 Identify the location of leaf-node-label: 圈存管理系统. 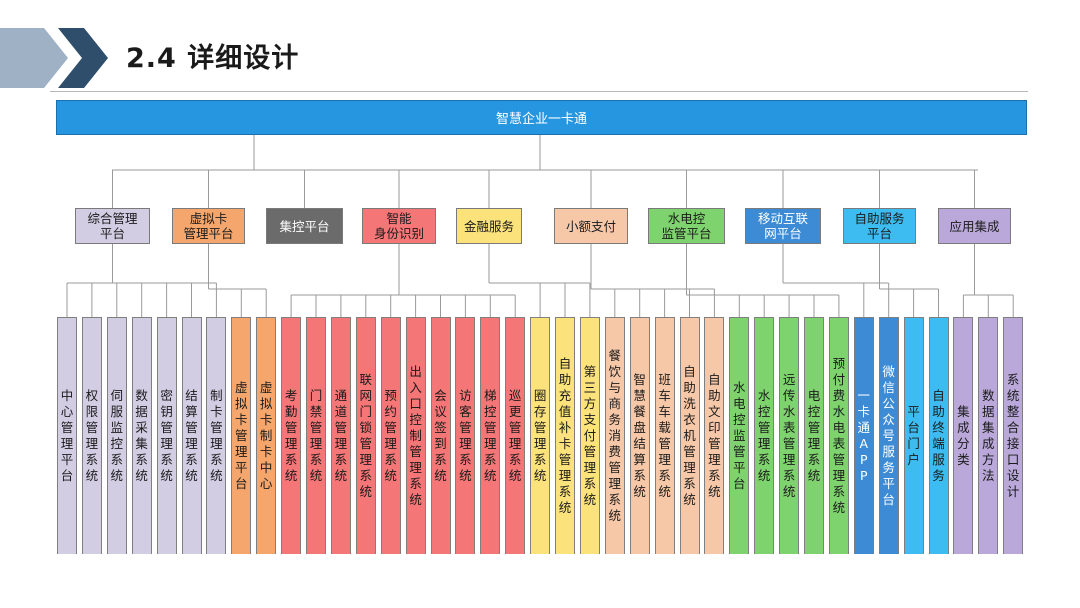
(540, 435).